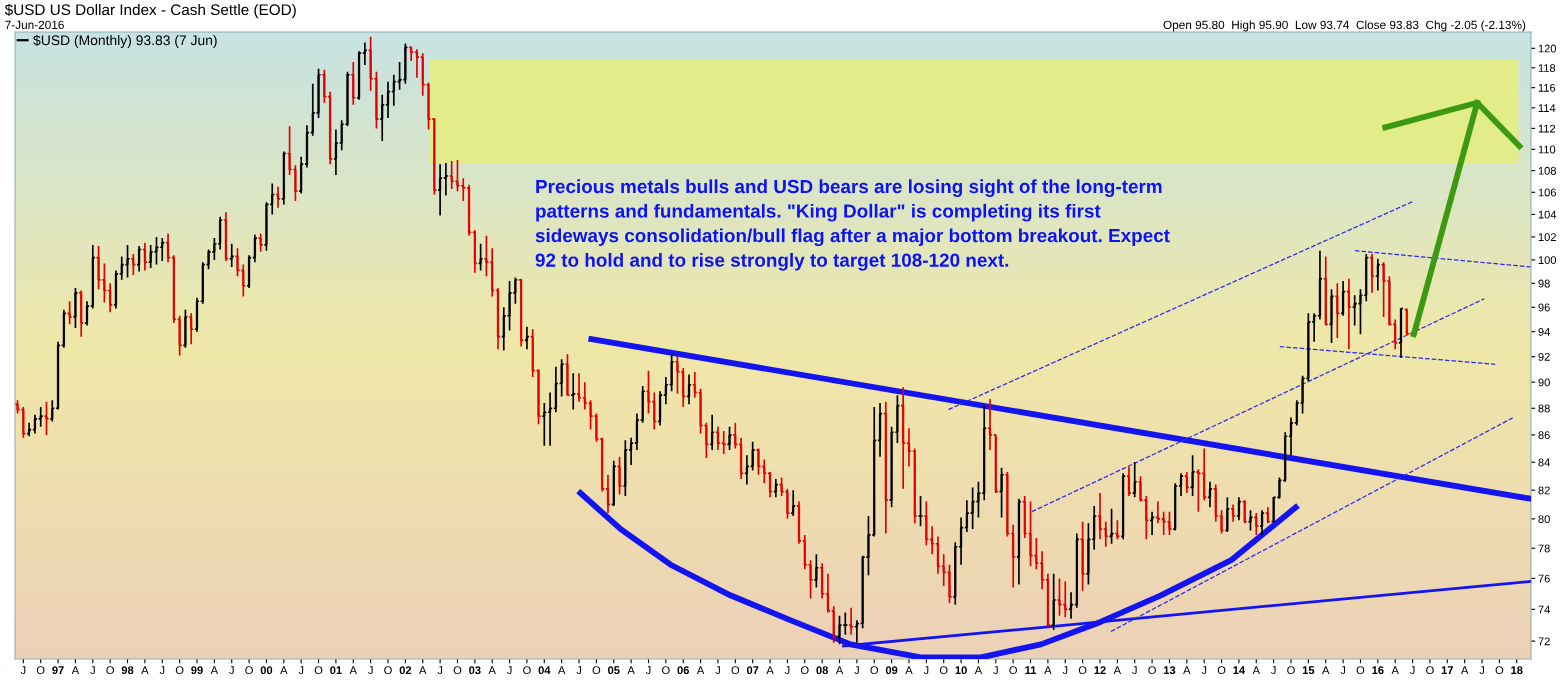 This screenshot has width=1565, height=681. I want to click on x-tick-label: 13, so click(1169, 670).